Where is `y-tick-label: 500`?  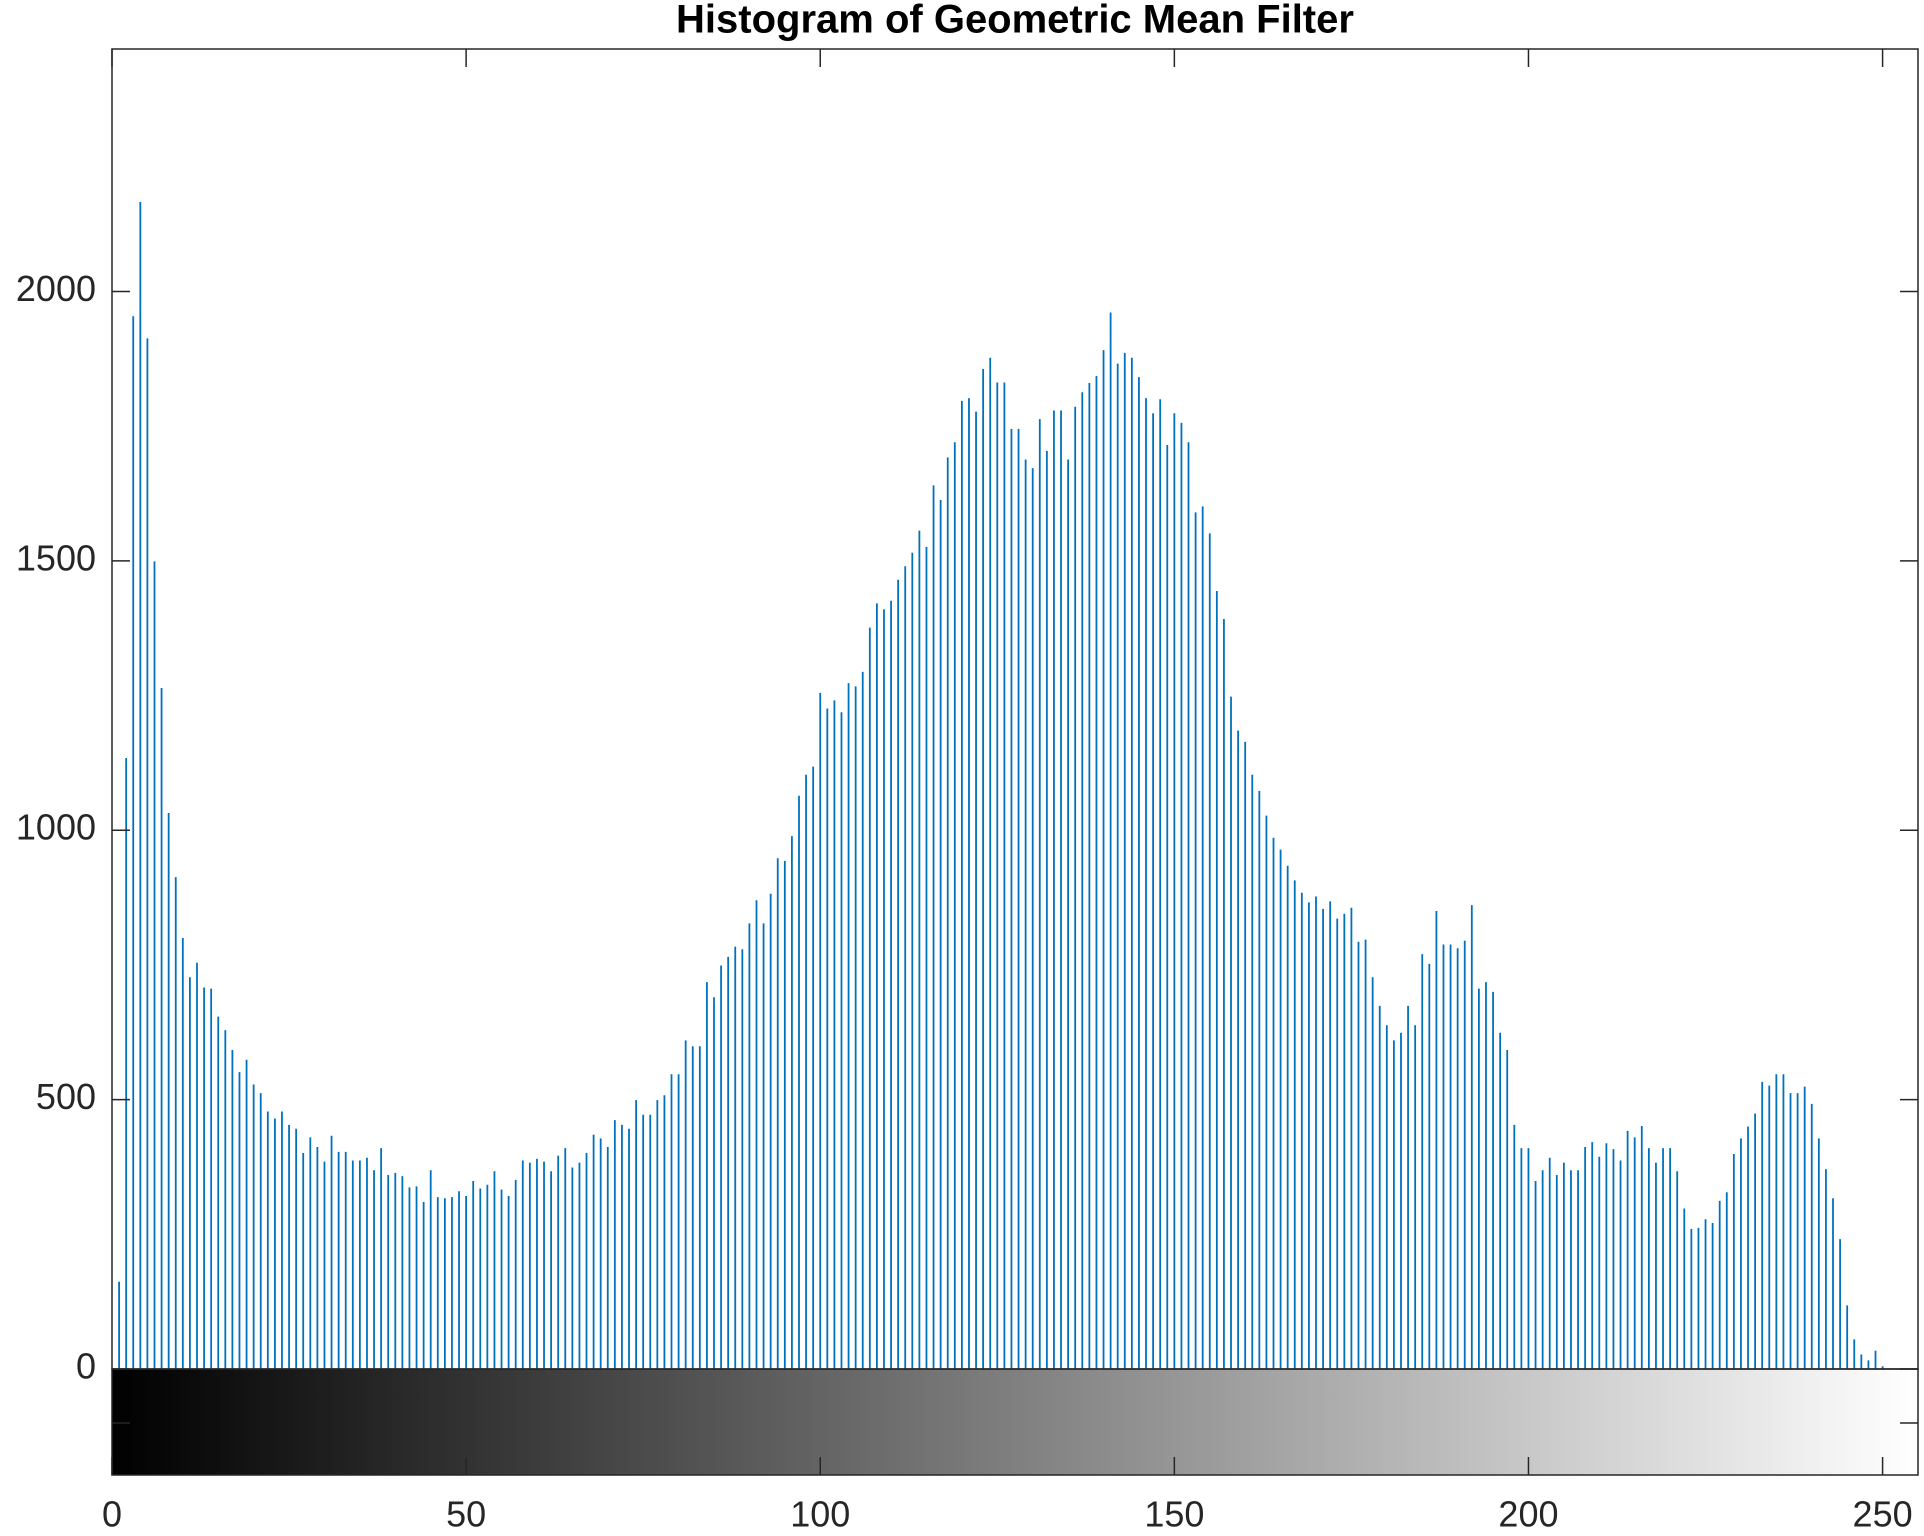 y-tick-label: 500 is located at coordinates (66, 1096).